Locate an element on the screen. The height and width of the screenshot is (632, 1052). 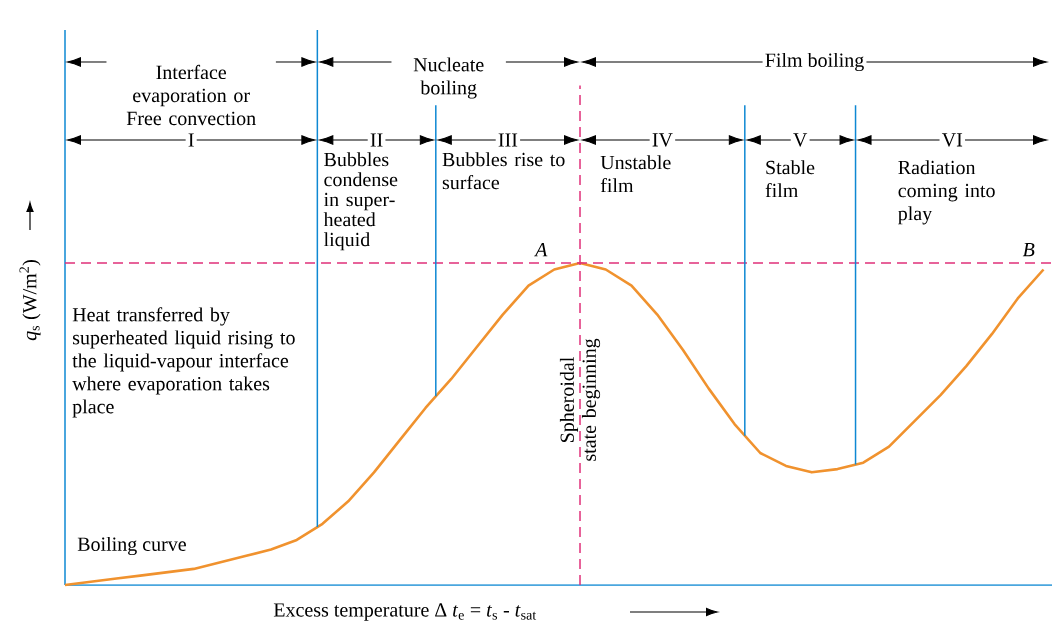
text: III is located at coordinates (508, 140).